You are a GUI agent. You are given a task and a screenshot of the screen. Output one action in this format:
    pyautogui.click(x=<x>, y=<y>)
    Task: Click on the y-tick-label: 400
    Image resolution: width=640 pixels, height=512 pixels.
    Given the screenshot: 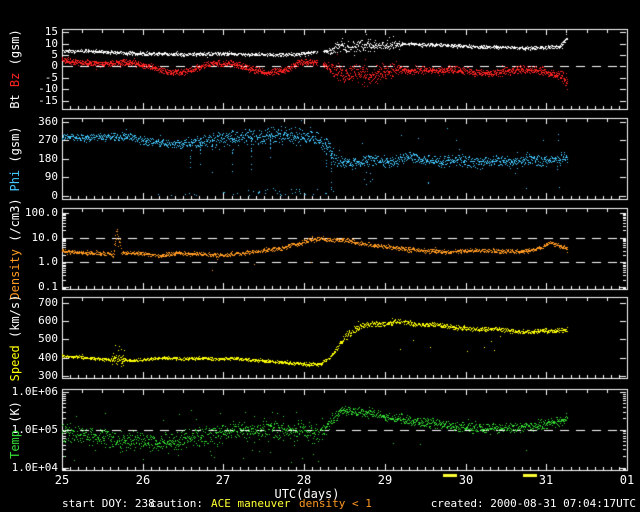 What is the action you would take?
    pyautogui.click(x=48, y=357)
    